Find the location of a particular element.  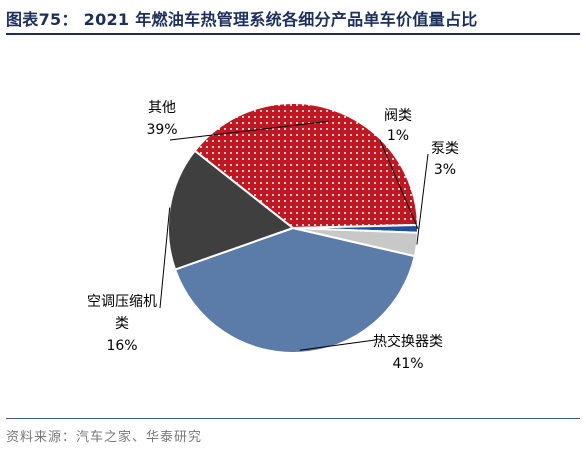

label-qita-value: 39% is located at coordinates (161, 130).